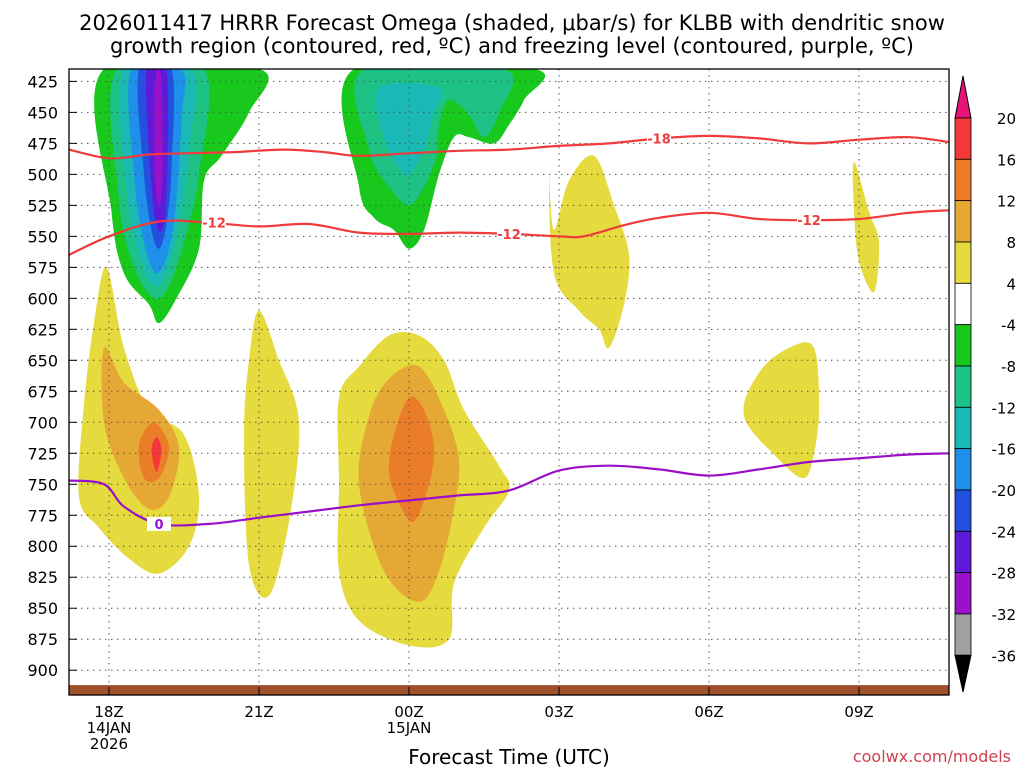 Image resolution: width=1024 pixels, height=772 pixels. Describe the element at coordinates (1011, 243) in the screenshot. I see `colorbar-label: 8` at that location.